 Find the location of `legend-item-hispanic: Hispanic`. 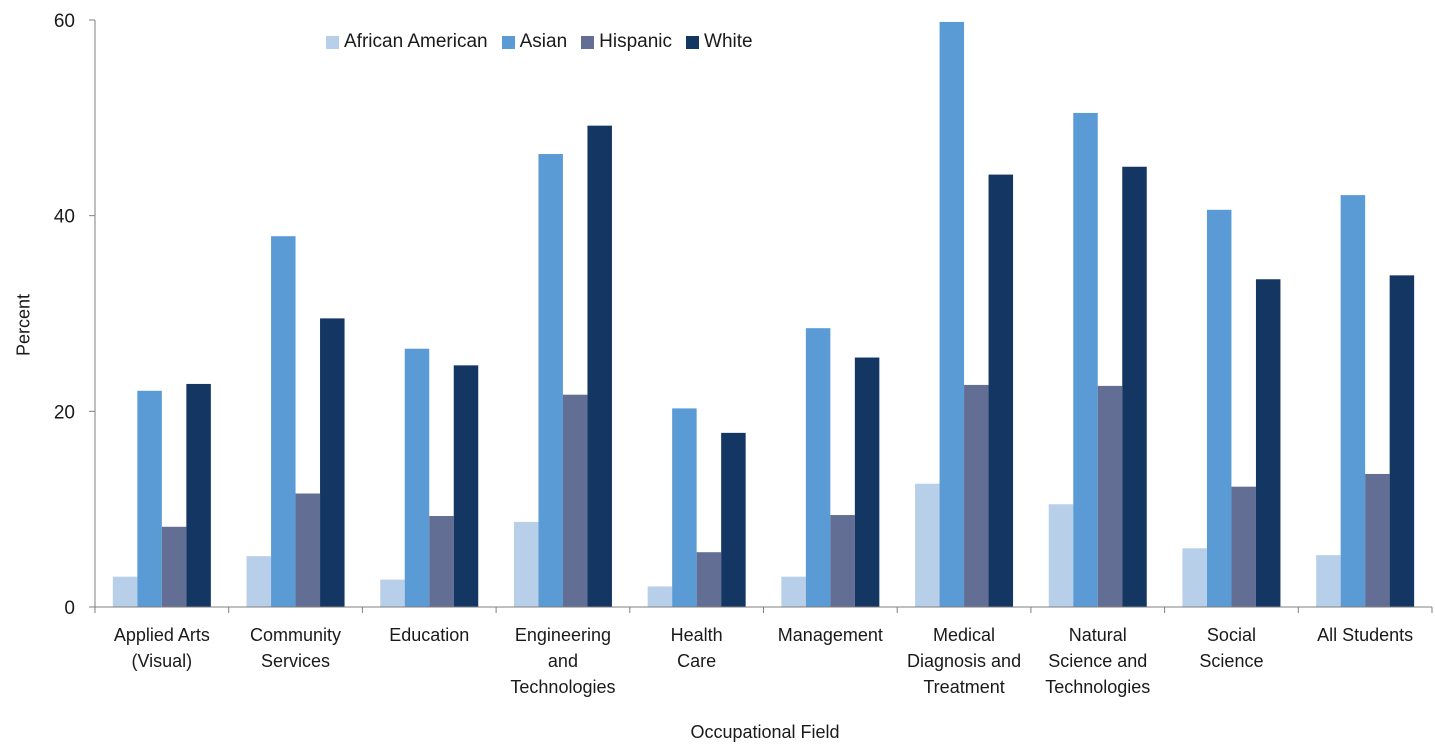

legend-item-hispanic: Hispanic is located at coordinates (626, 42).